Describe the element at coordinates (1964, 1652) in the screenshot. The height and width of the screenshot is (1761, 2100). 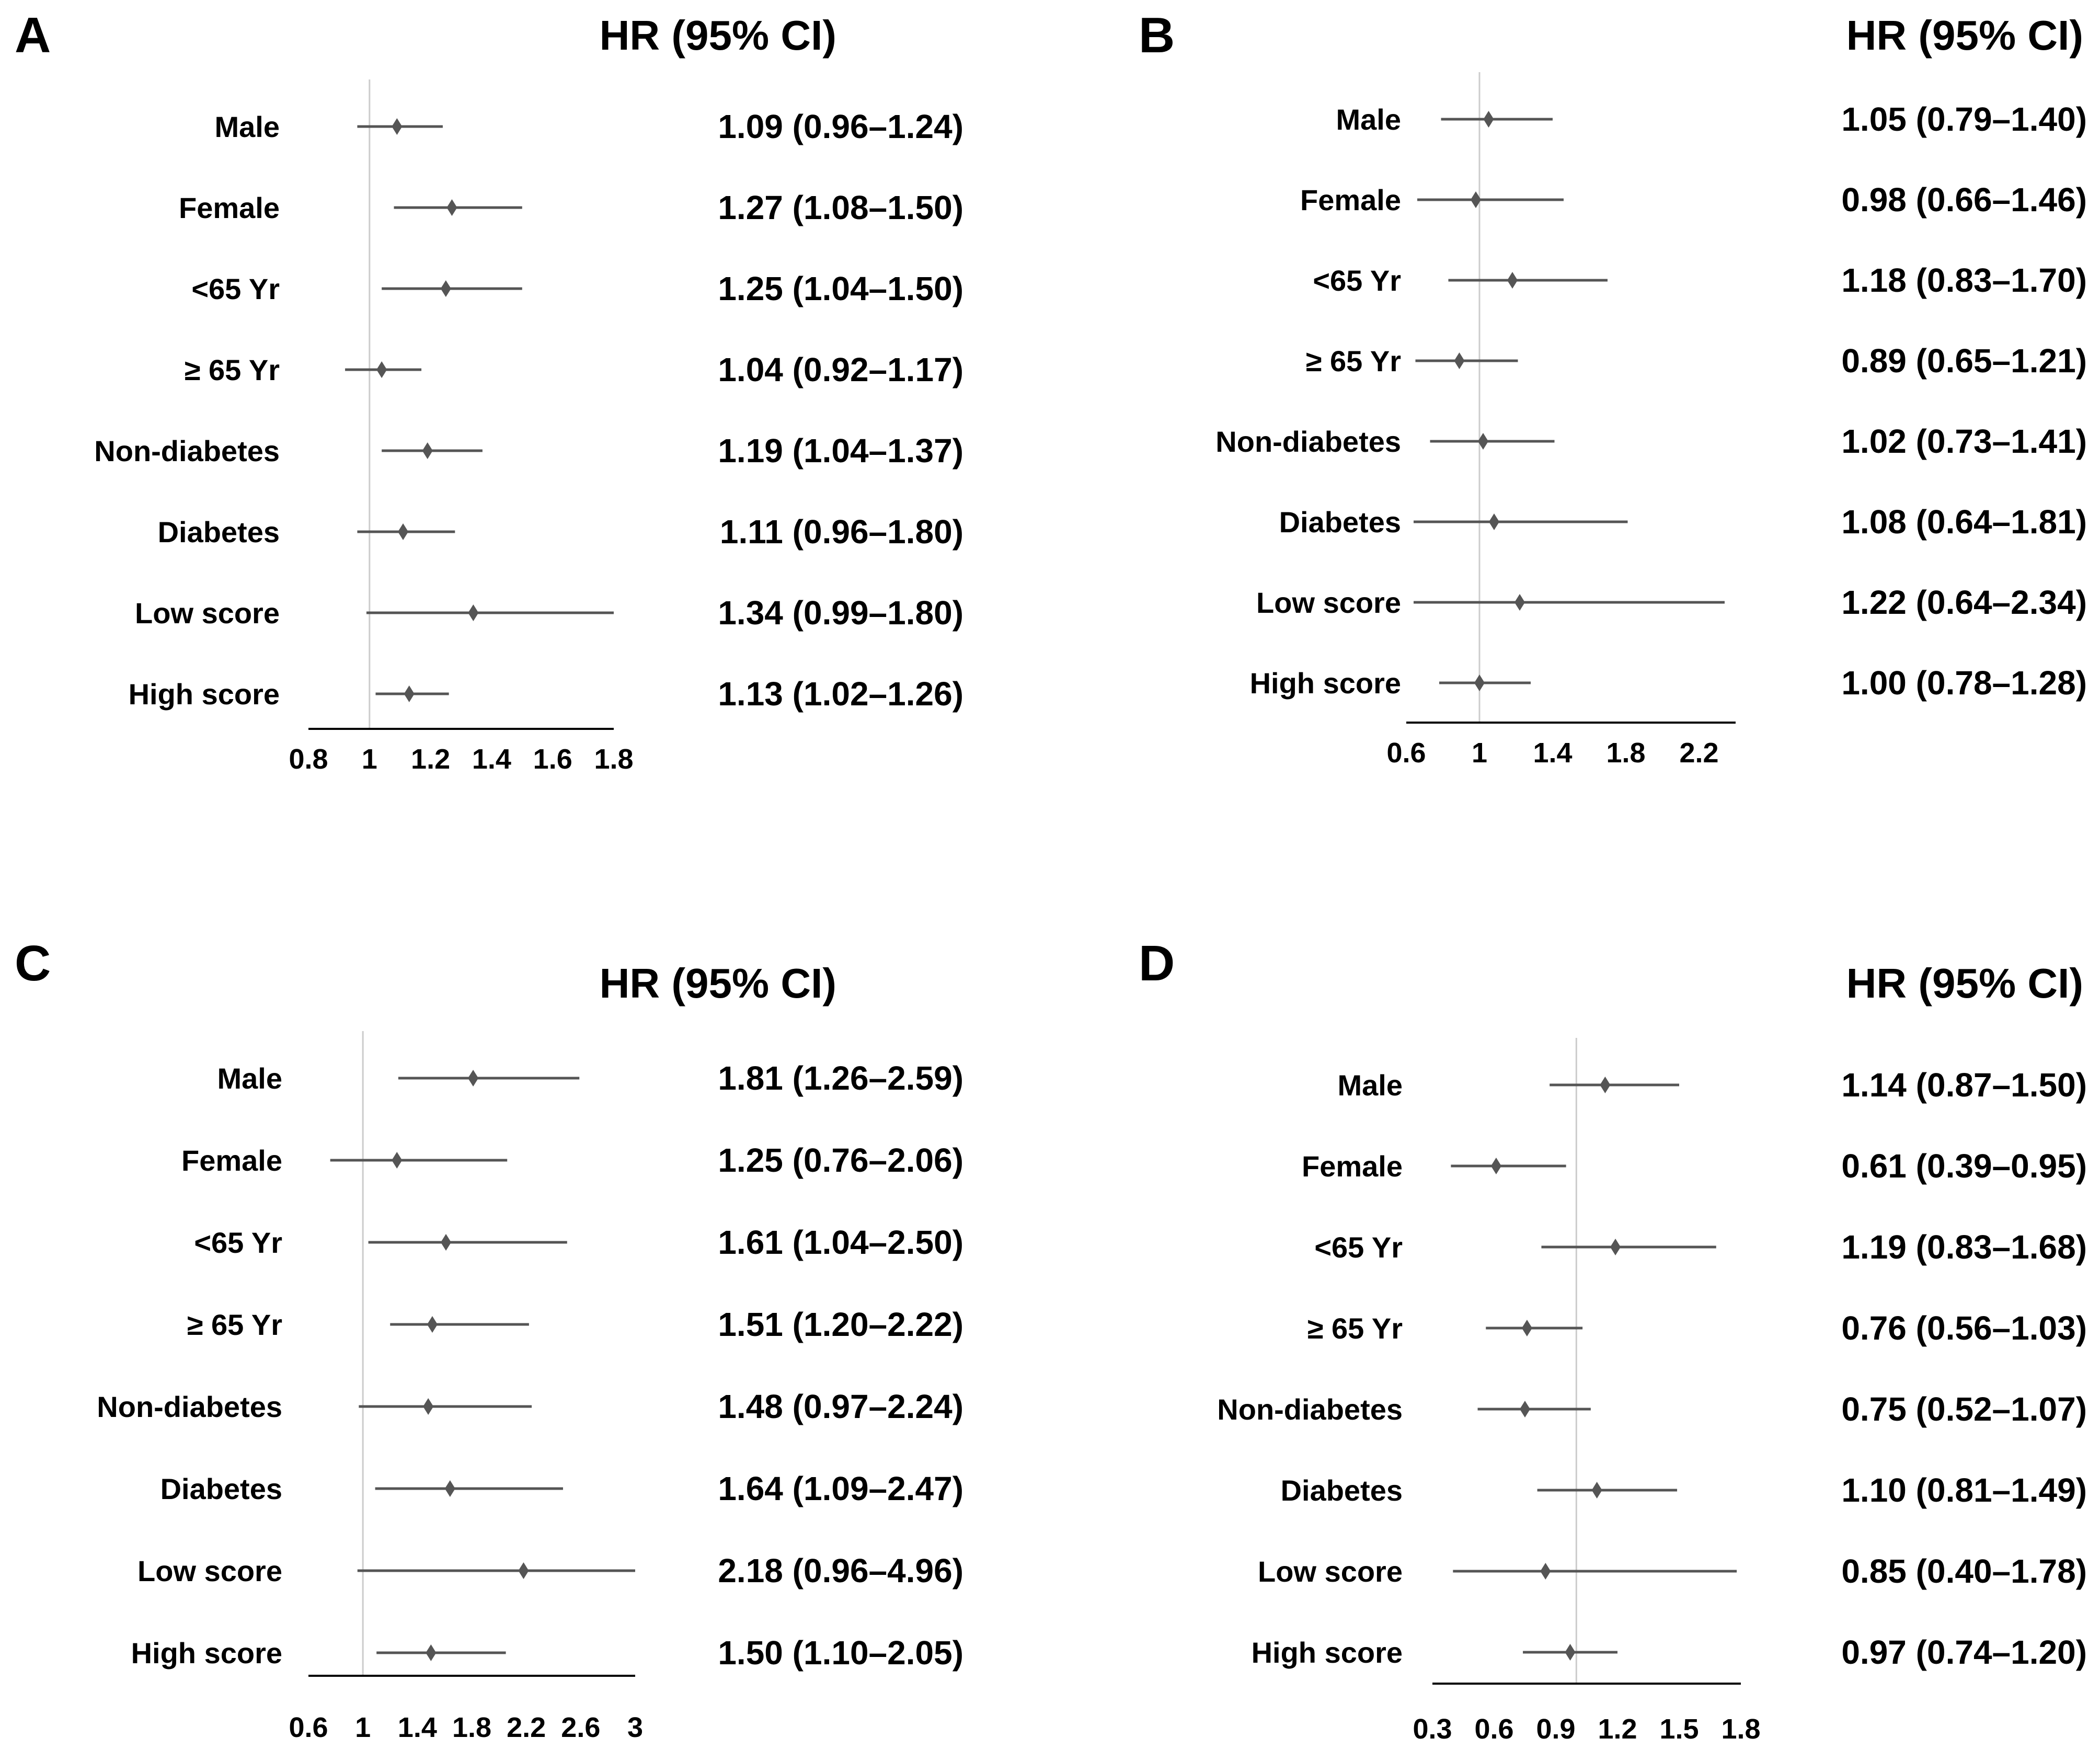
I see `hr-ci-value: 0.97 (0.74–1.20)` at that location.